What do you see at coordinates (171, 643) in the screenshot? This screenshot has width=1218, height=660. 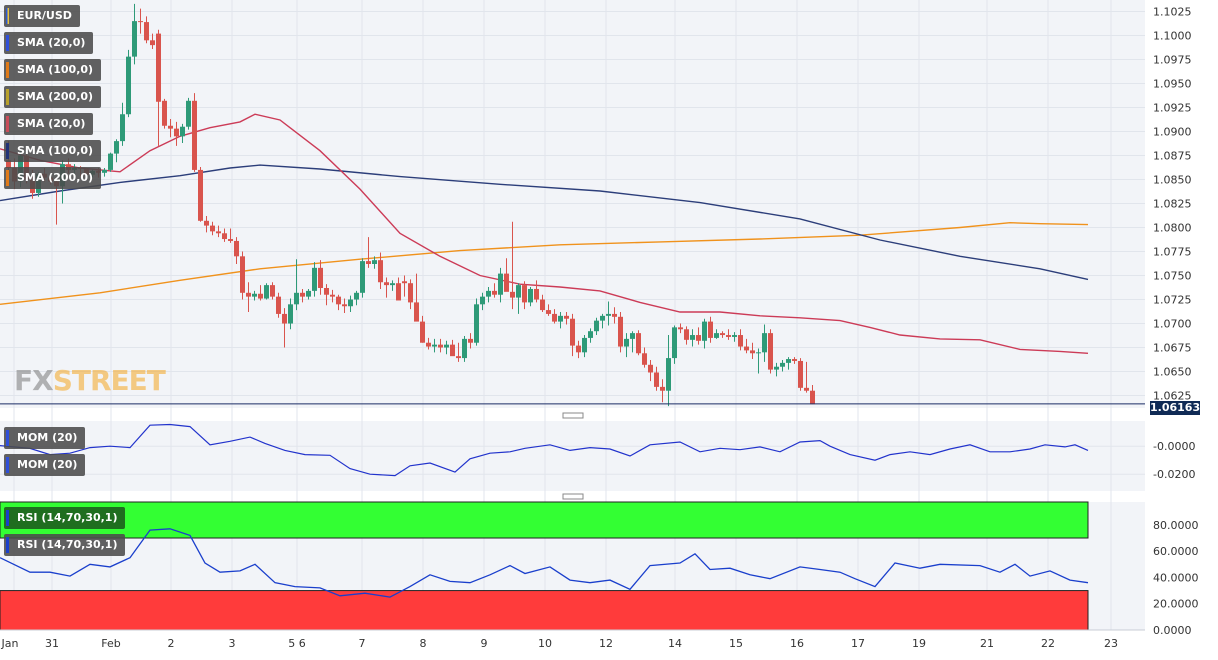 I see `x-tick-label: 2` at bounding box center [171, 643].